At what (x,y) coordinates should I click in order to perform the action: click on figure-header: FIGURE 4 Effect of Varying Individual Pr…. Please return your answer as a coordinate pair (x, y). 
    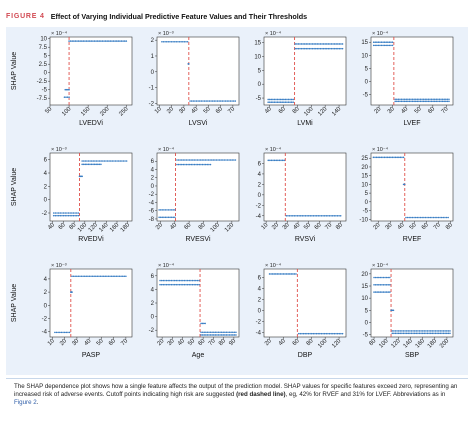
    Looking at the image, I should click on (237, 16).